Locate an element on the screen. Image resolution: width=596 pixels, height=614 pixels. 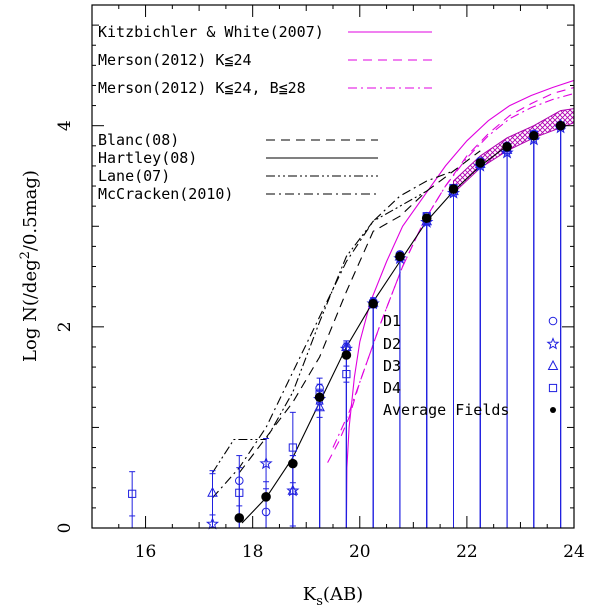
legend-label-mccracken-2010: McCracken(2010) is located at coordinates (165, 194).